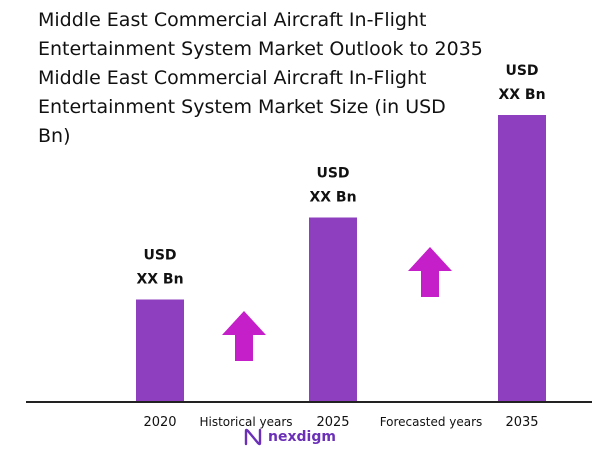 This screenshot has height=452, width=592. What do you see at coordinates (431, 422) in the screenshot?
I see `period-label-2: Forecasted years` at bounding box center [431, 422].